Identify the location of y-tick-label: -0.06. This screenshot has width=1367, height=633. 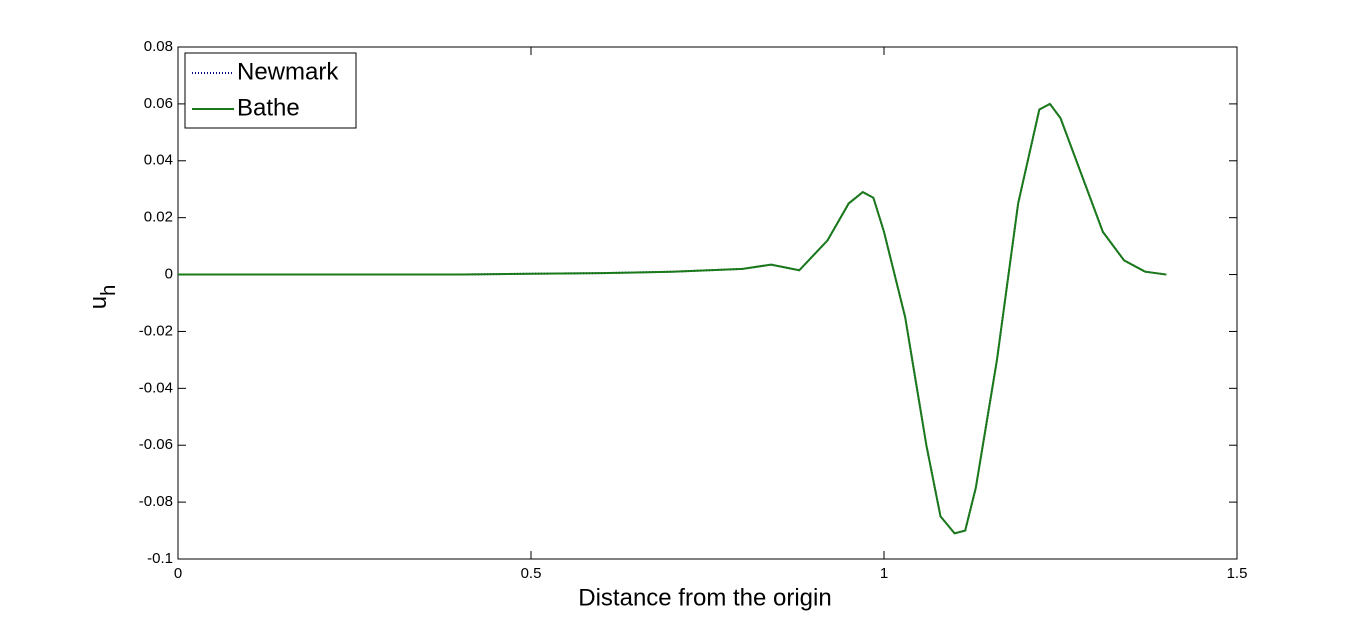
(156, 444).